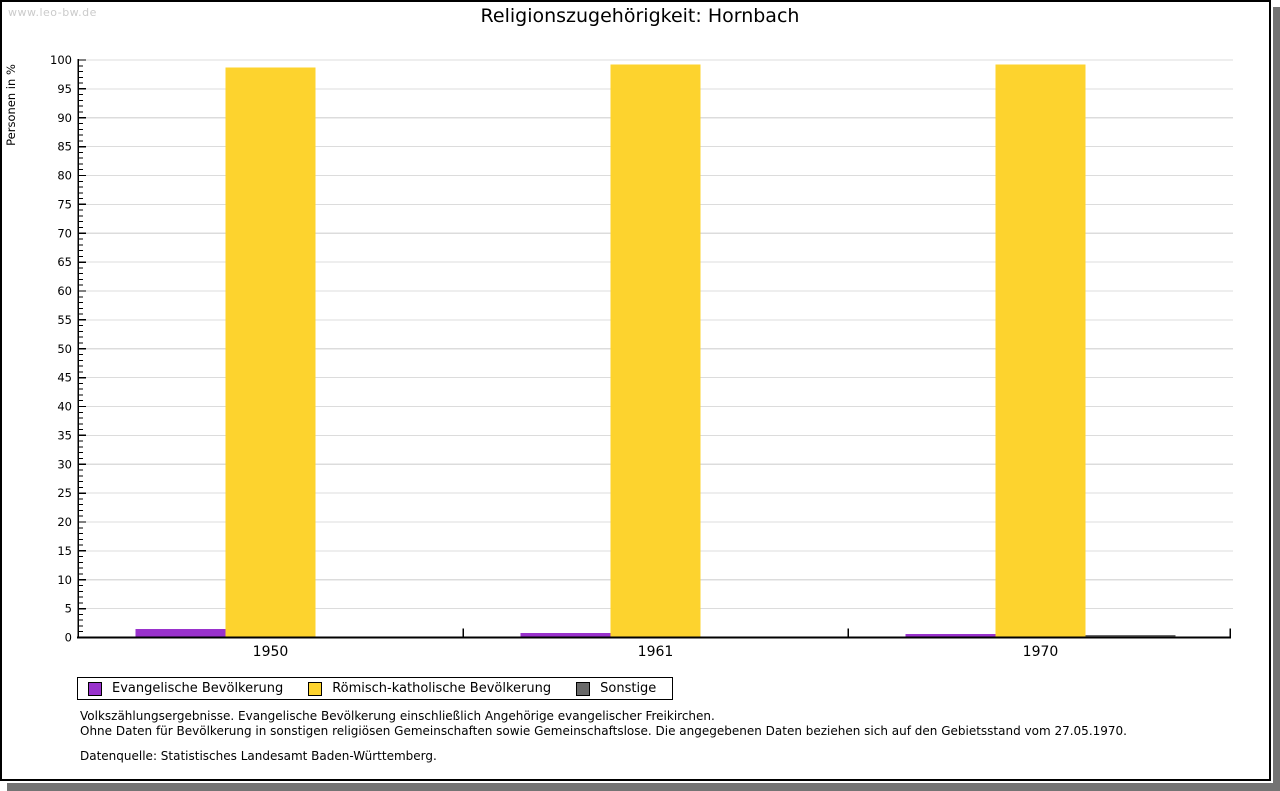 Image resolution: width=1280 pixels, height=791 pixels. I want to click on y-tick-label: 70, so click(64, 233).